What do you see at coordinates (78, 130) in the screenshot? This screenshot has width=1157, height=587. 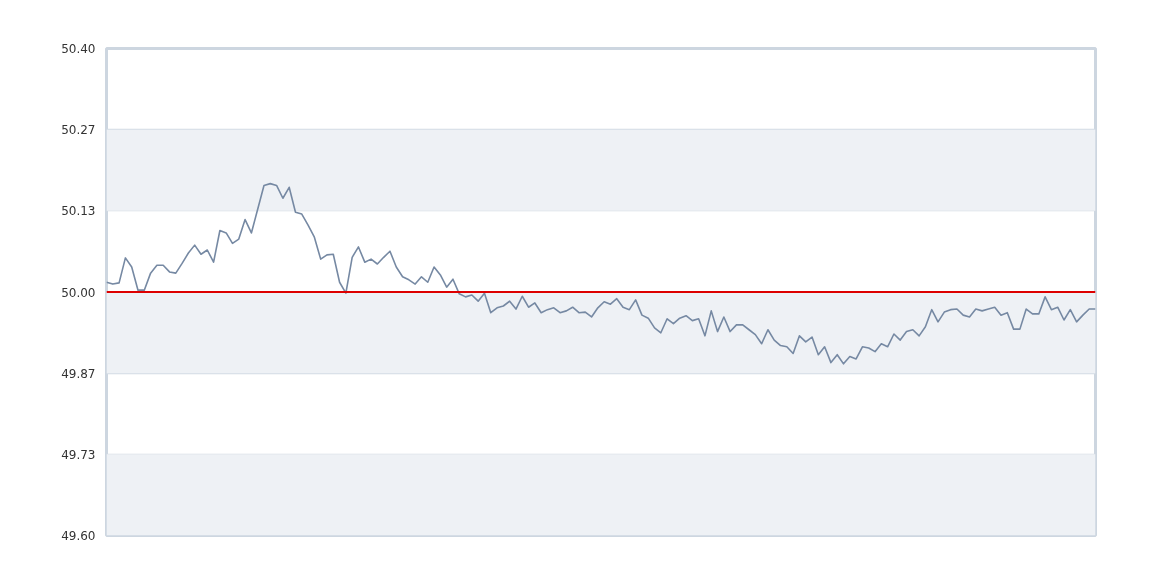 I see `y-tick-label: 50.27` at bounding box center [78, 130].